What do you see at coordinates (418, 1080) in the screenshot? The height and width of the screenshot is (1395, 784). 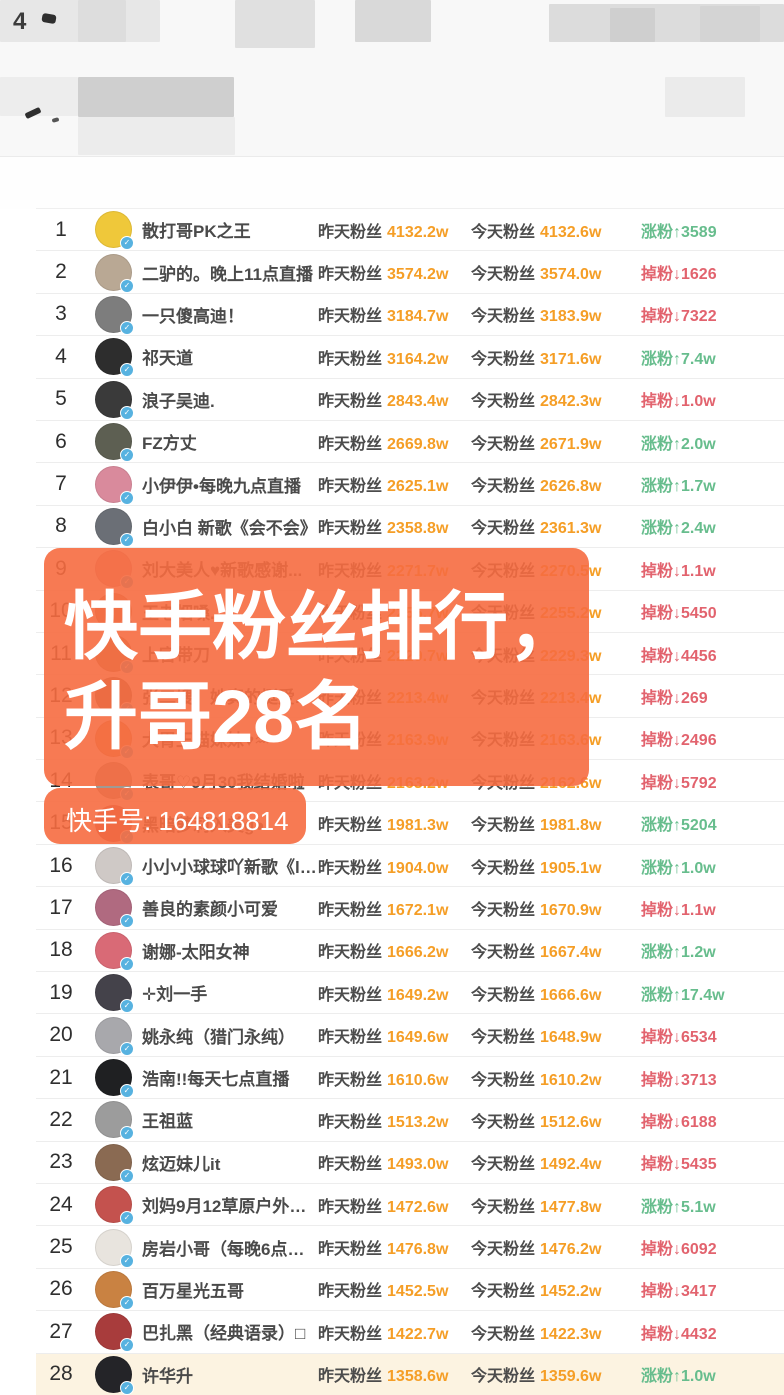 I see `yesterday-fans-value: 1610.6w` at bounding box center [418, 1080].